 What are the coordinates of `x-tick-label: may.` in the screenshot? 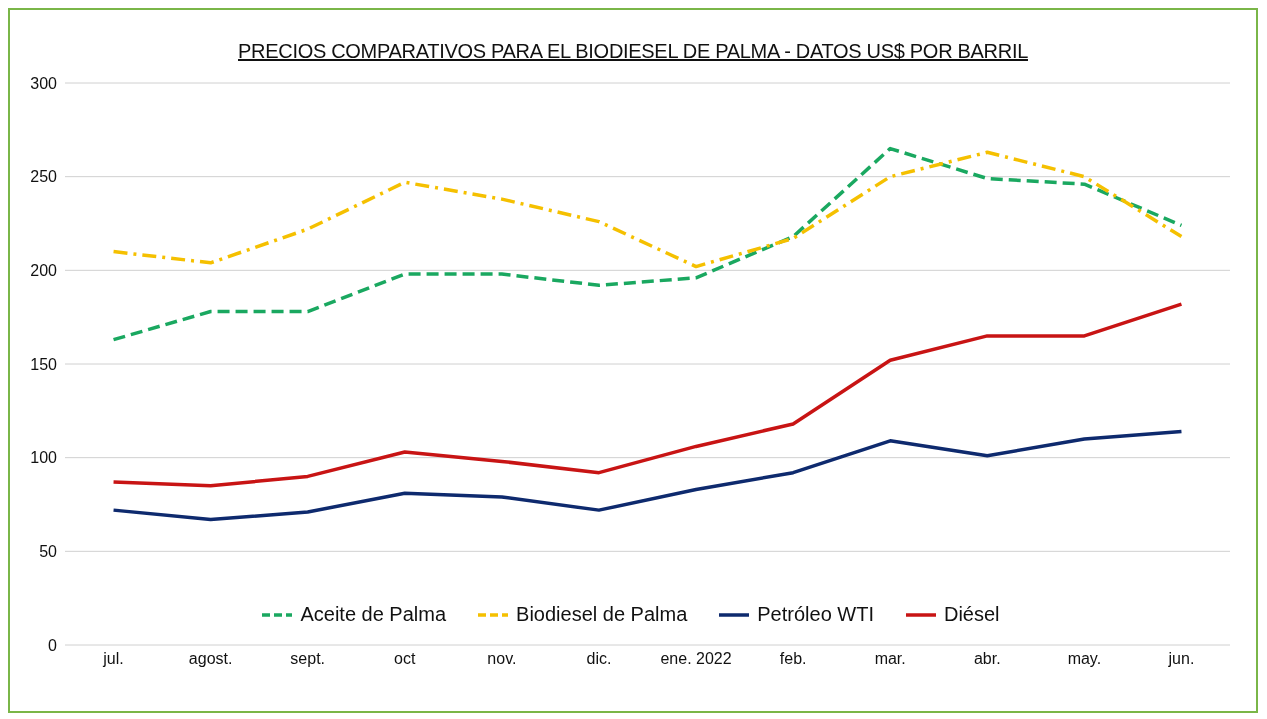 It's located at (1084, 659).